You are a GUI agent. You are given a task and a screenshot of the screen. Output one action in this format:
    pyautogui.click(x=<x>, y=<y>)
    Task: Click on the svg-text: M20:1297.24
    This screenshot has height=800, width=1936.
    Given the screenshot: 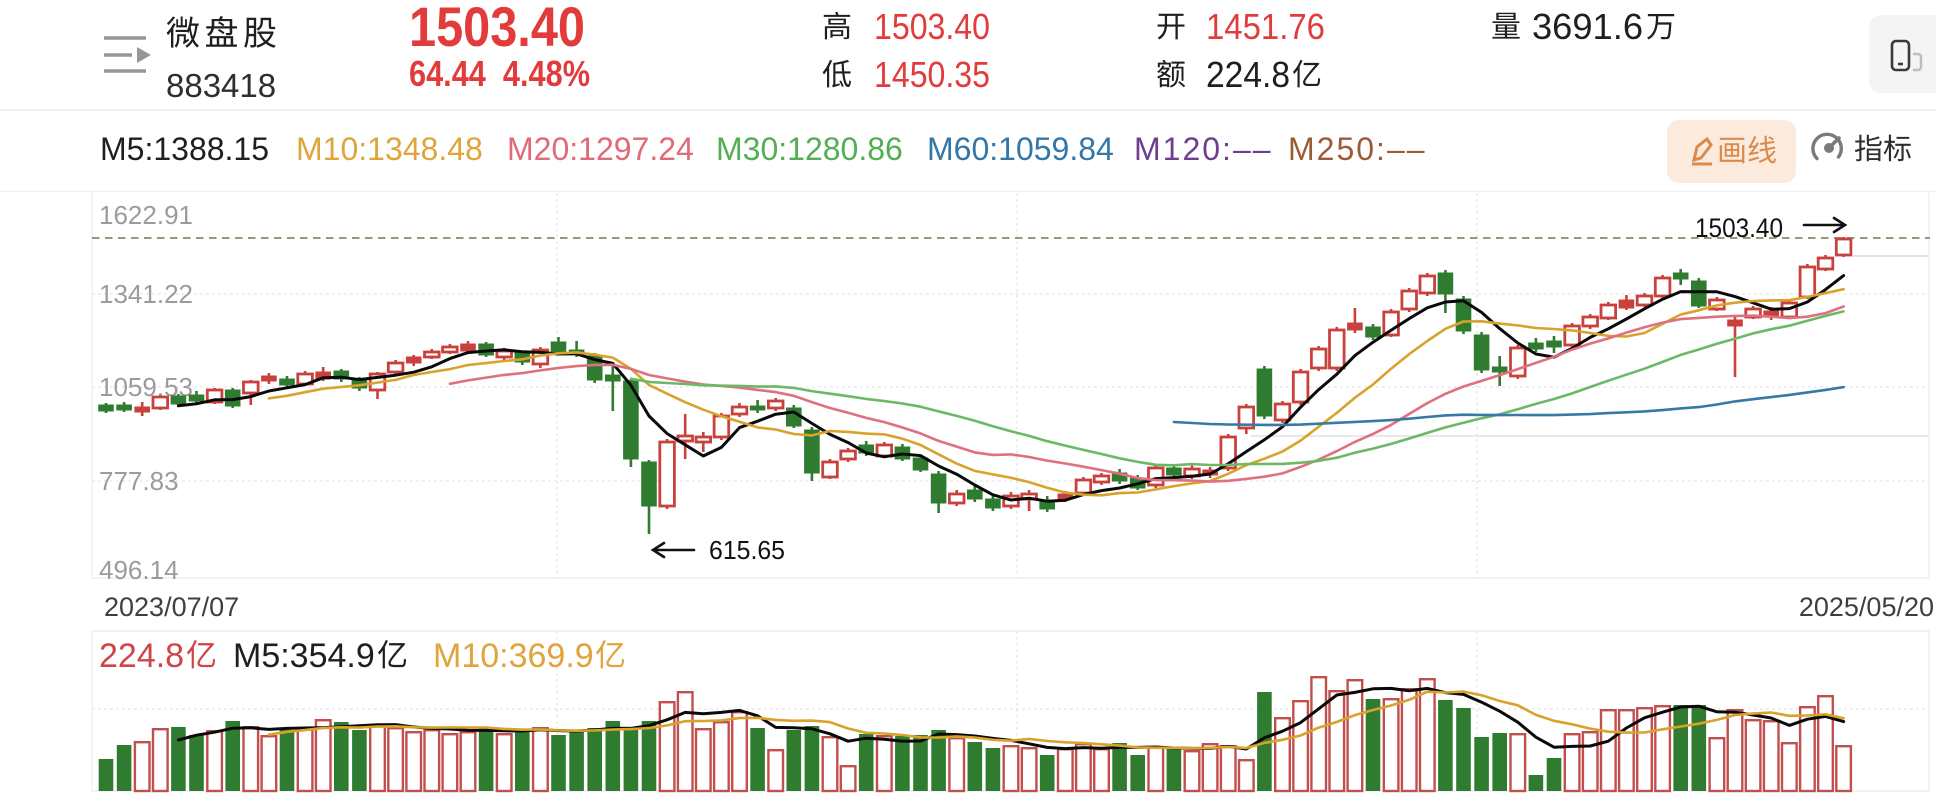 What is the action you would take?
    pyautogui.click(x=600, y=149)
    